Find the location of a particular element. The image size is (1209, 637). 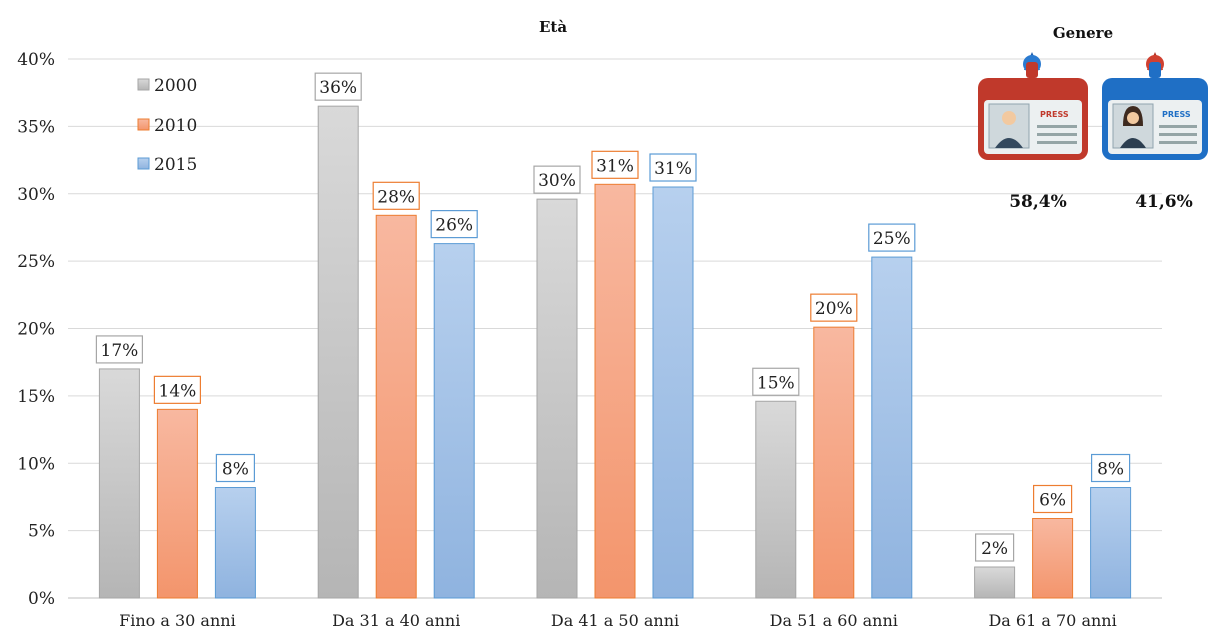

x-category-label: Da 31 a 40 anni is located at coordinates (396, 620).